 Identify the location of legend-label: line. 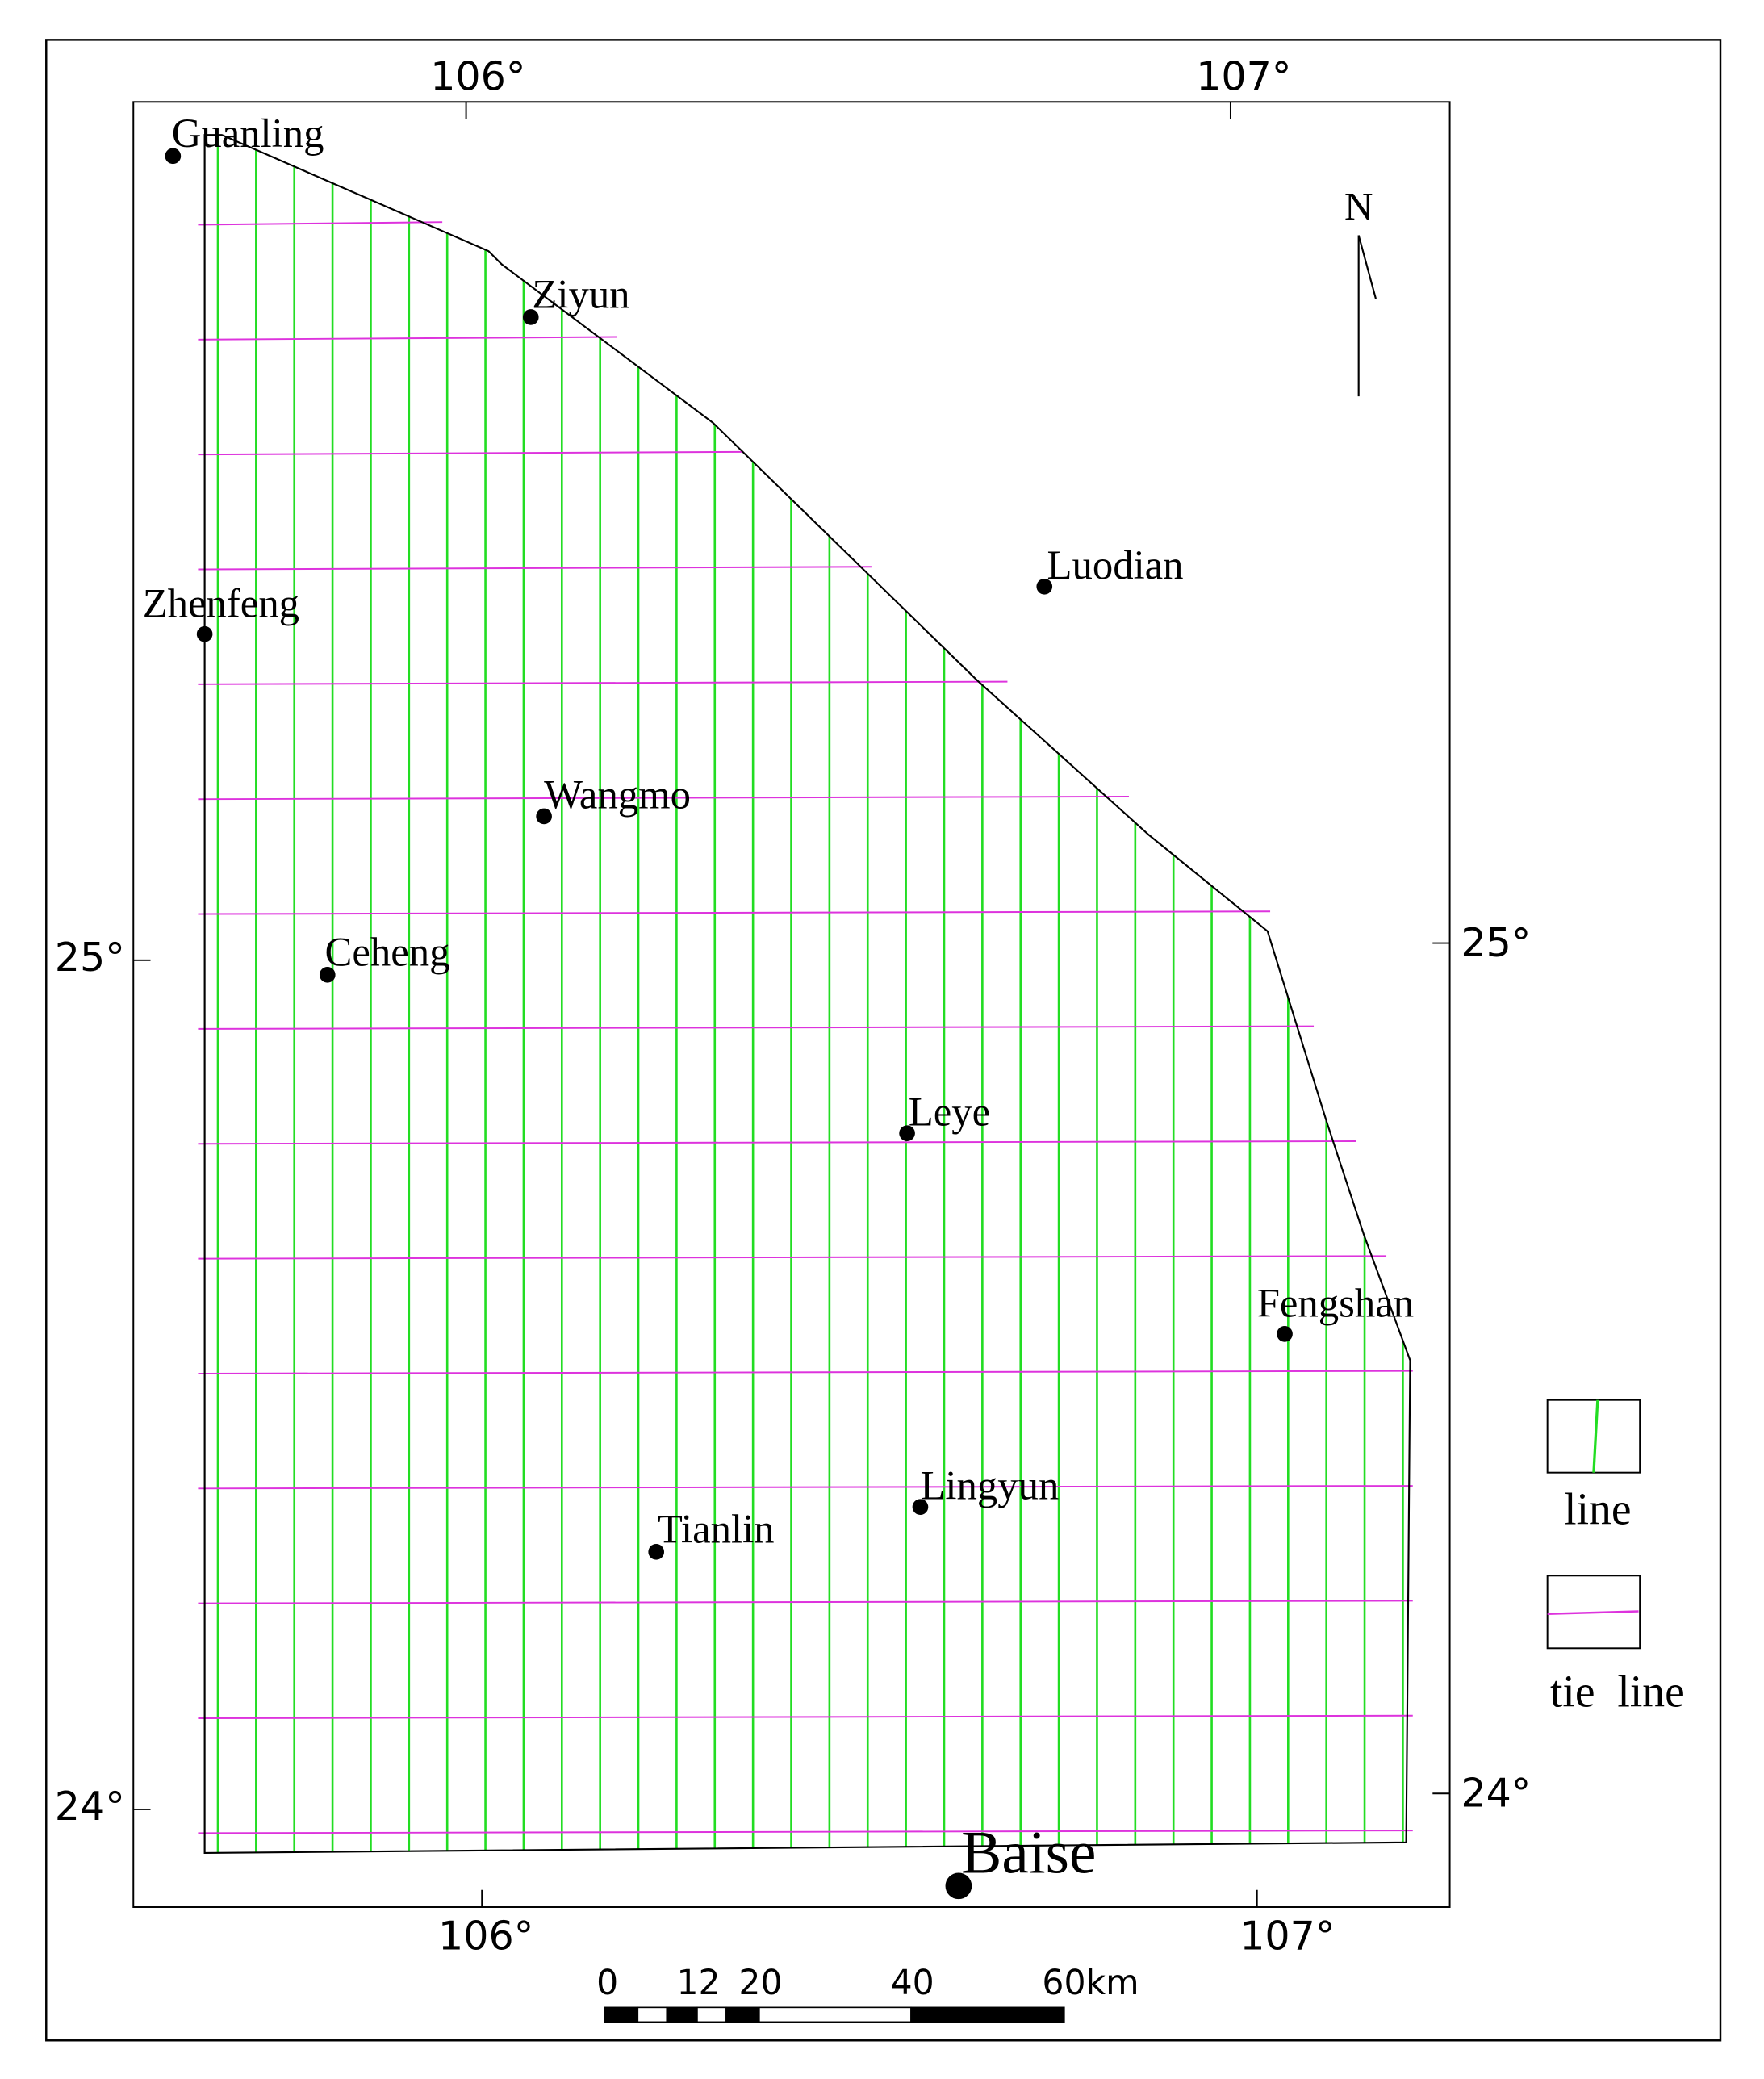
(1597, 1509).